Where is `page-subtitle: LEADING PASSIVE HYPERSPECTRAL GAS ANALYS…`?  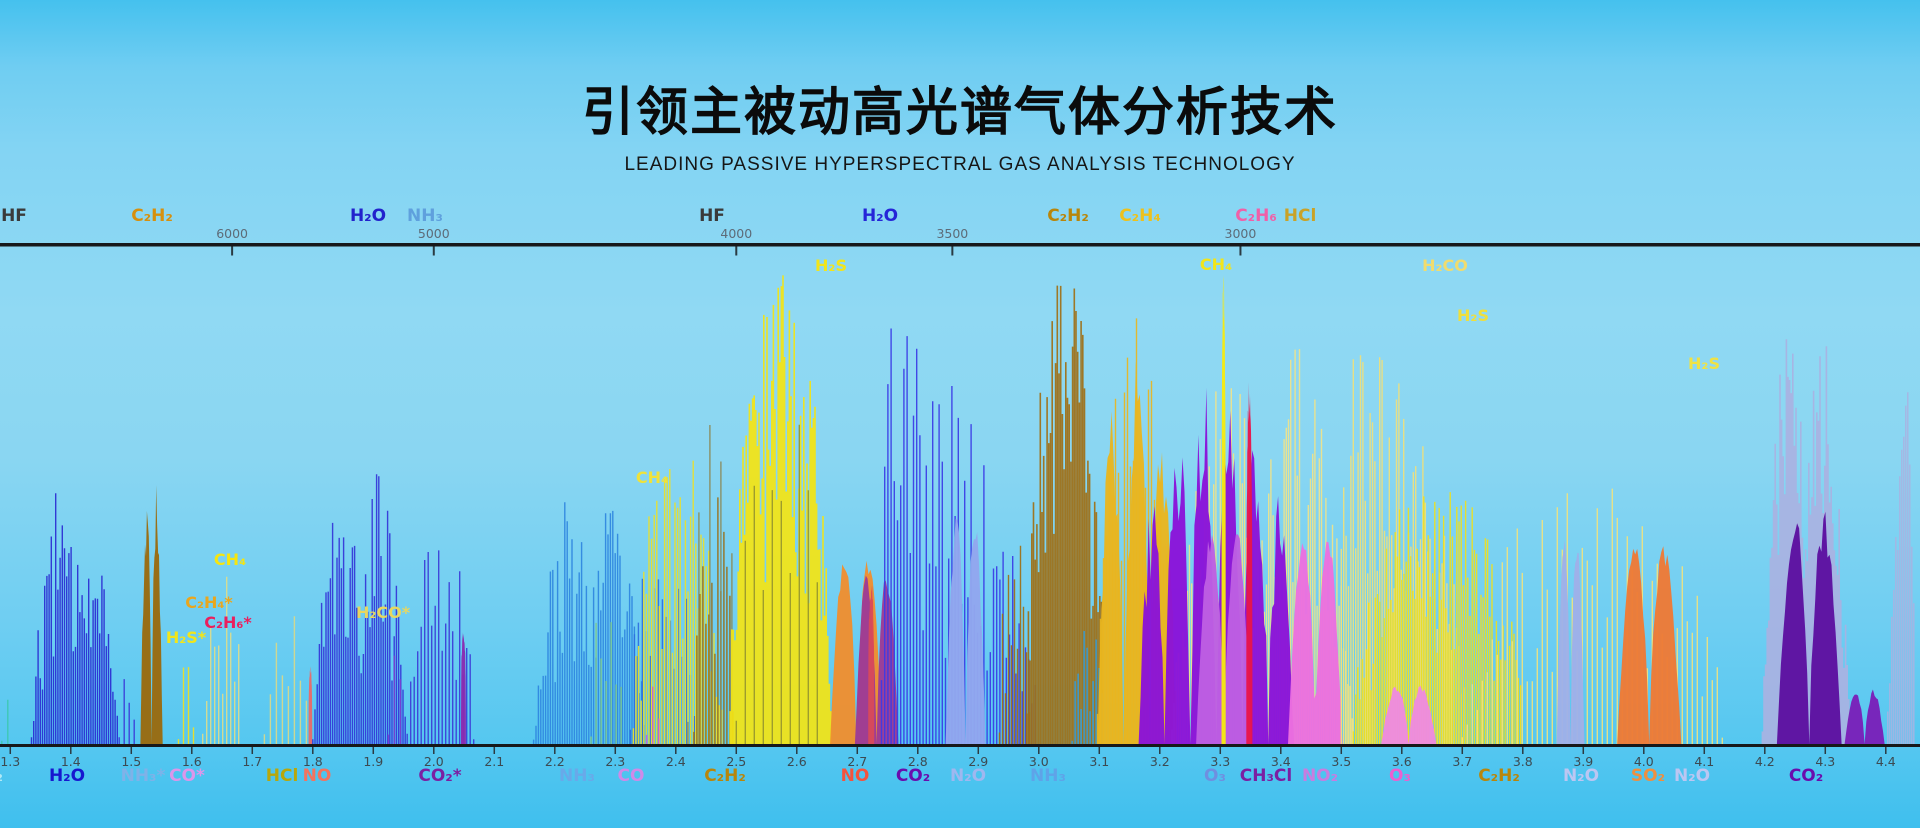 page-subtitle: LEADING PASSIVE HYPERSPECTRAL GAS ANALYS… is located at coordinates (960, 164).